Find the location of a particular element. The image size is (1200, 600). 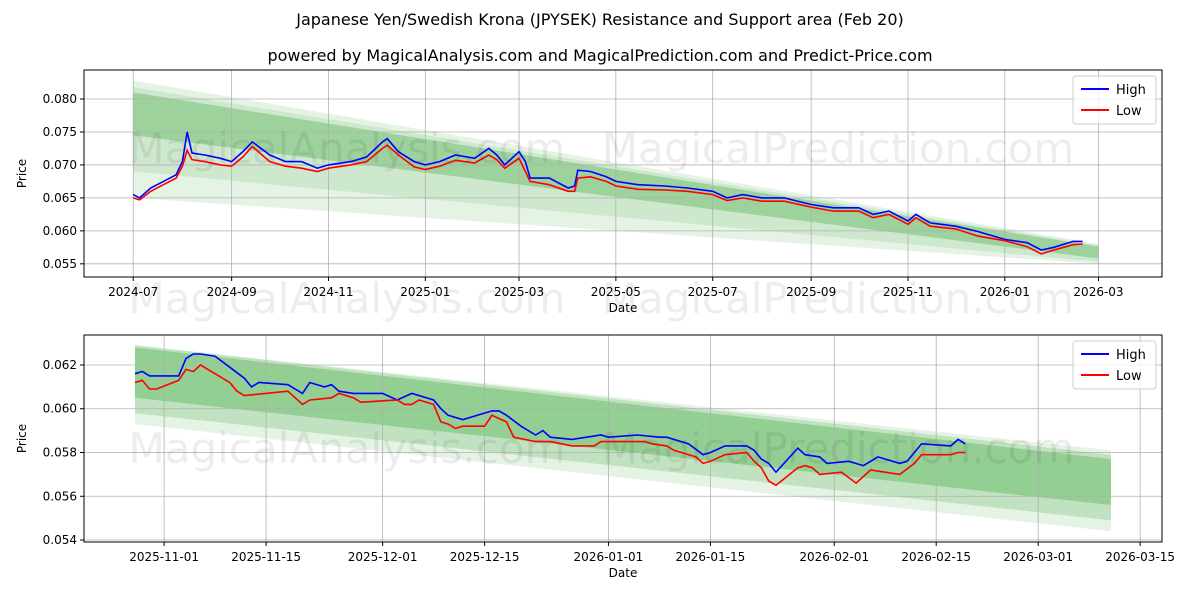

y-tick-label: 0.075 is located at coordinates (60, 132).